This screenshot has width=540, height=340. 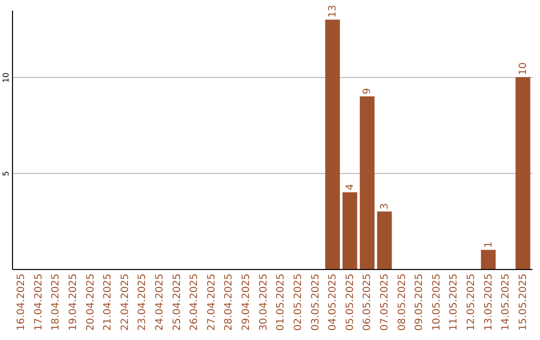 What do you see at coordinates (436, 302) in the screenshot?
I see `x-tick-label: 10.05.2025` at bounding box center [436, 302].